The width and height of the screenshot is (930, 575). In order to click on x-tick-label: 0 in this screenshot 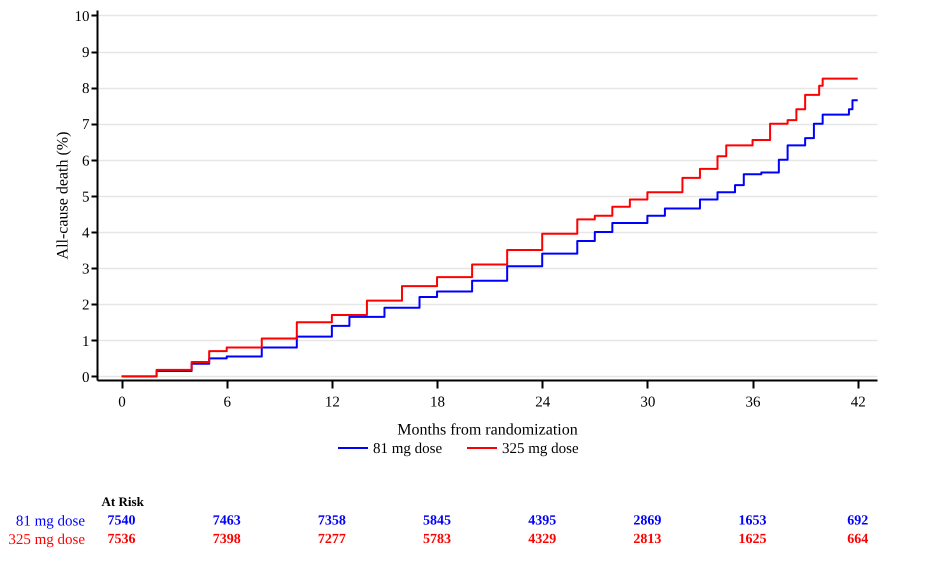, I will do `click(122, 402)`.